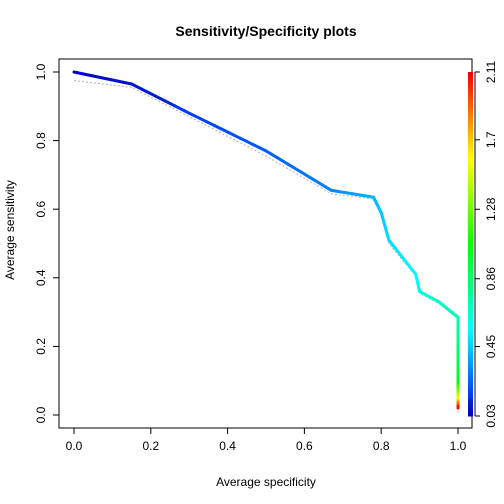 The image size is (504, 504). What do you see at coordinates (491, 347) in the screenshot?
I see `colorbar-tick-label: 0.45` at bounding box center [491, 347].